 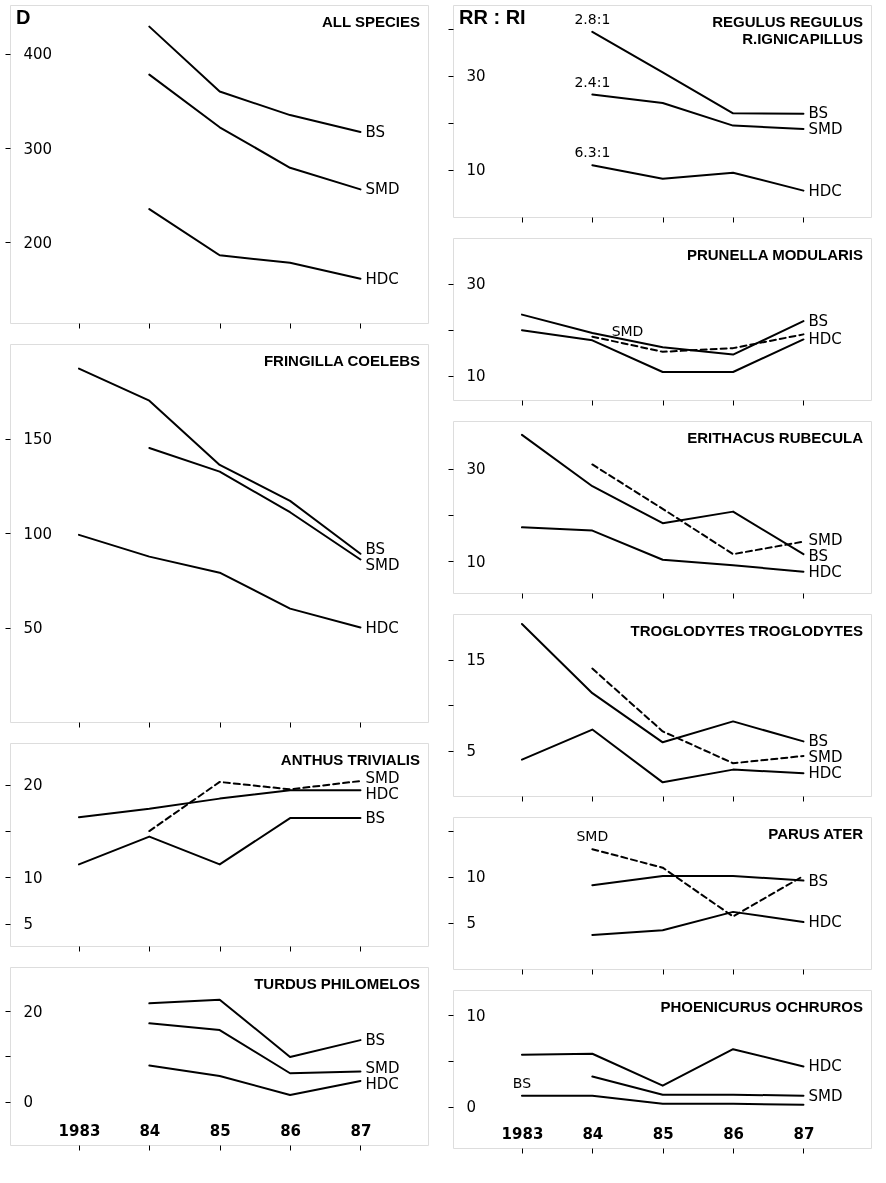 What do you see at coordinates (592, 81) in the screenshot?
I see `annotation: 2.4:1` at bounding box center [592, 81].